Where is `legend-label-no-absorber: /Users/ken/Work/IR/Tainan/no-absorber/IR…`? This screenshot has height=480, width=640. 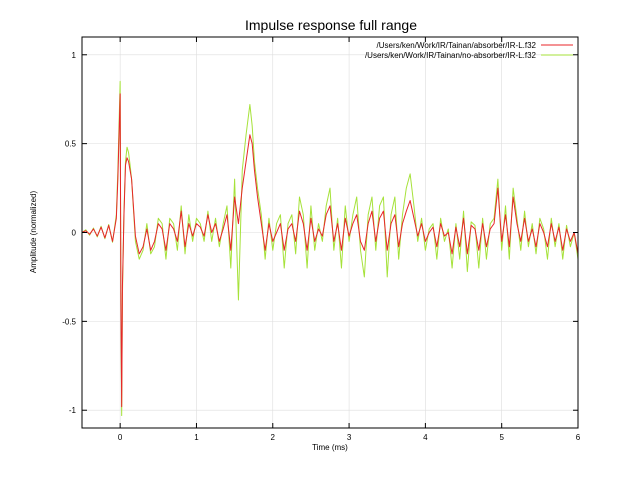
legend-label-no-absorber: /Users/ken/Work/IR/Tainan/no-absorber/IR… is located at coordinates (451, 55).